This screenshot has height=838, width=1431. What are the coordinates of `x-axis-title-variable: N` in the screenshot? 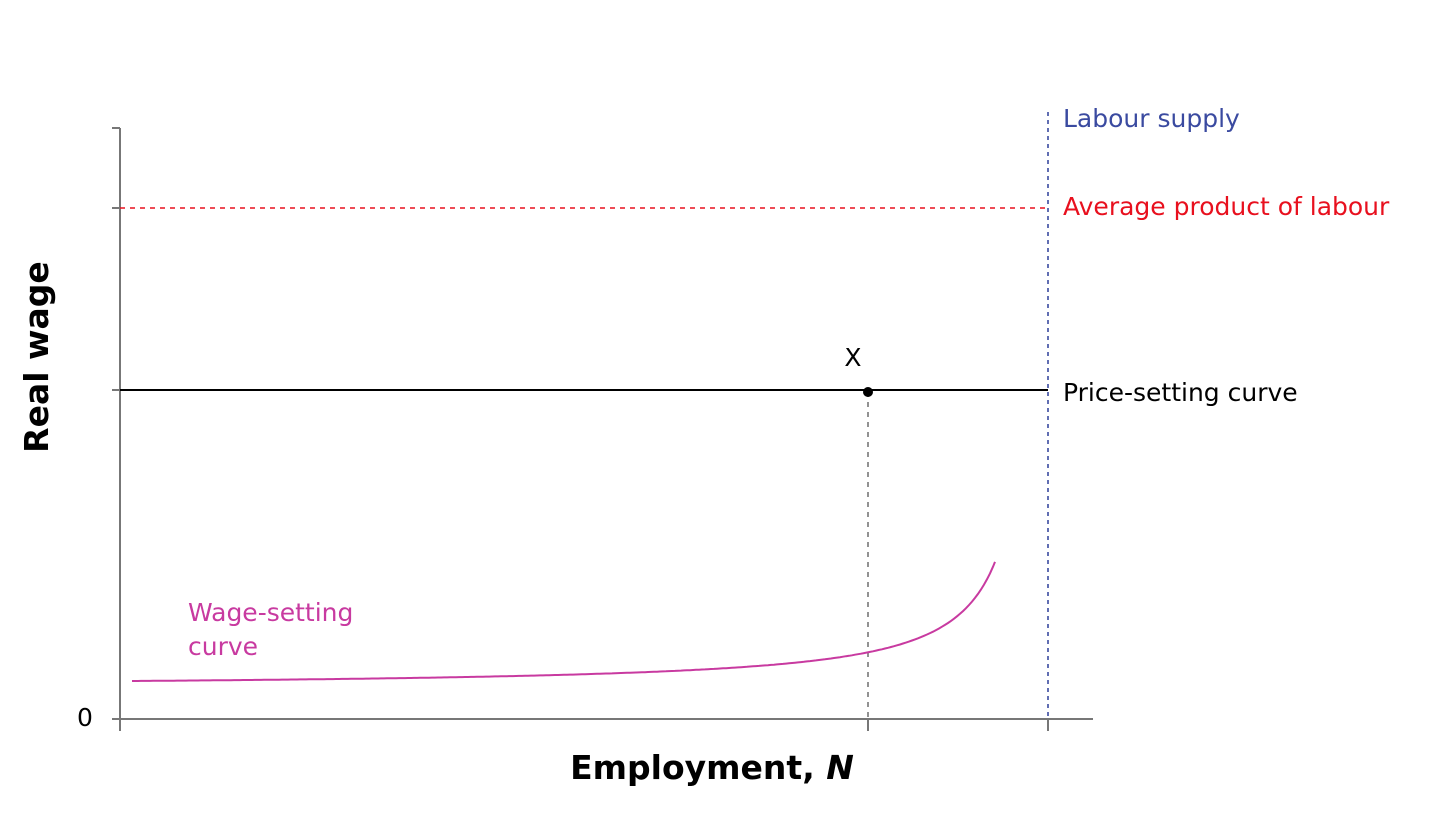 It's located at (840, 767).